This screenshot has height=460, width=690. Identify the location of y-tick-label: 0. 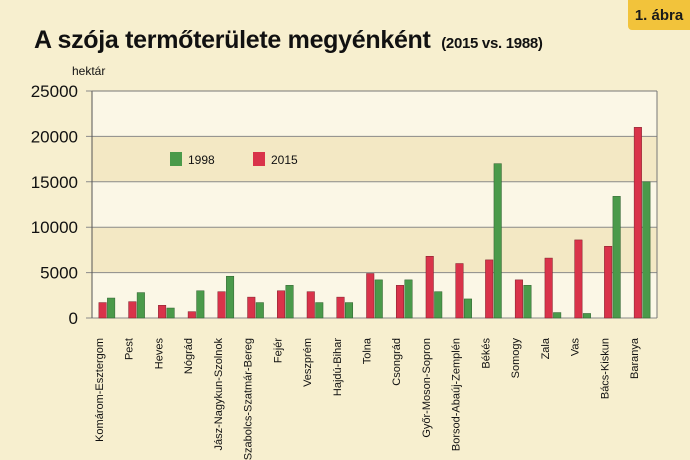
(73, 318).